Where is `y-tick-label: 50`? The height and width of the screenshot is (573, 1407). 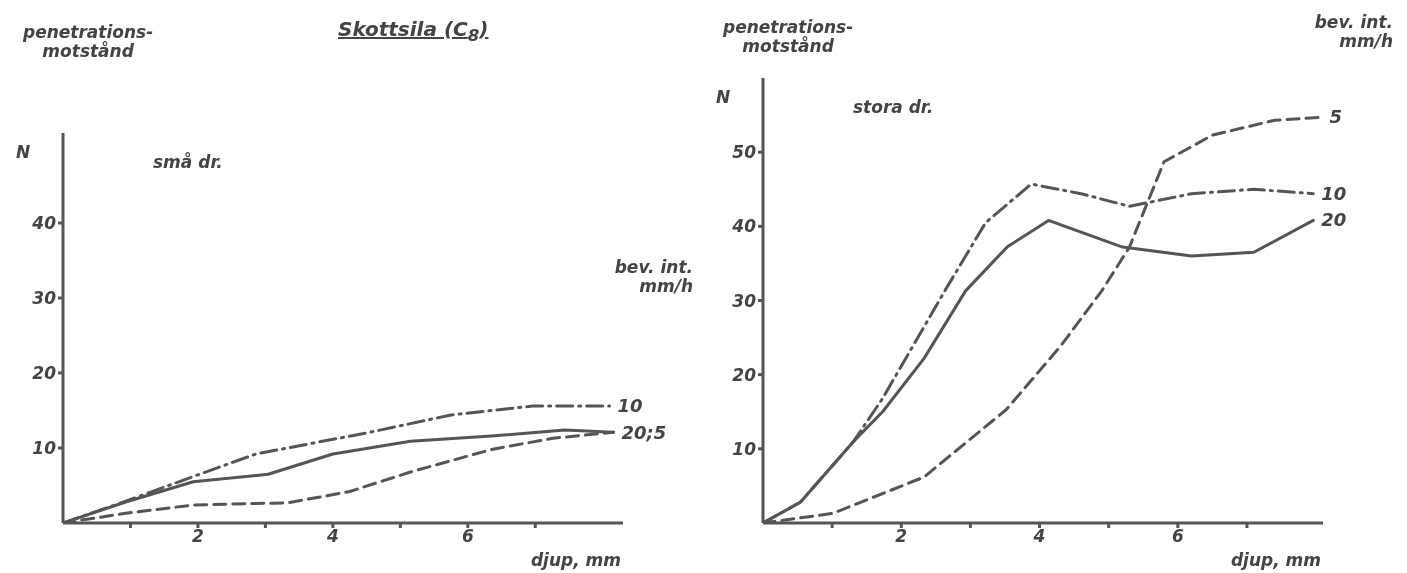
y-tick-label: 50 is located at coordinates (744, 152).